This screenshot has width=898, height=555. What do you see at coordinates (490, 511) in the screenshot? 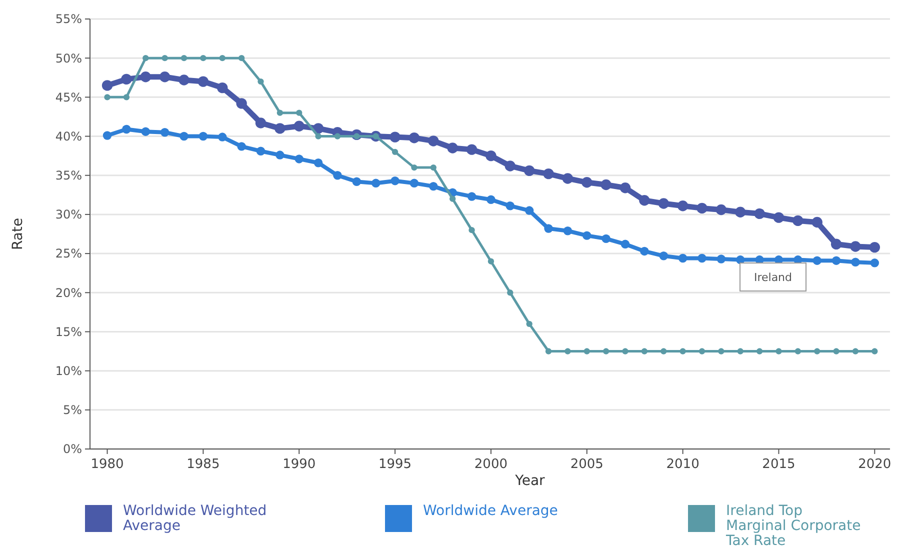
I see `legend-label: Worldwide Average` at bounding box center [490, 511].